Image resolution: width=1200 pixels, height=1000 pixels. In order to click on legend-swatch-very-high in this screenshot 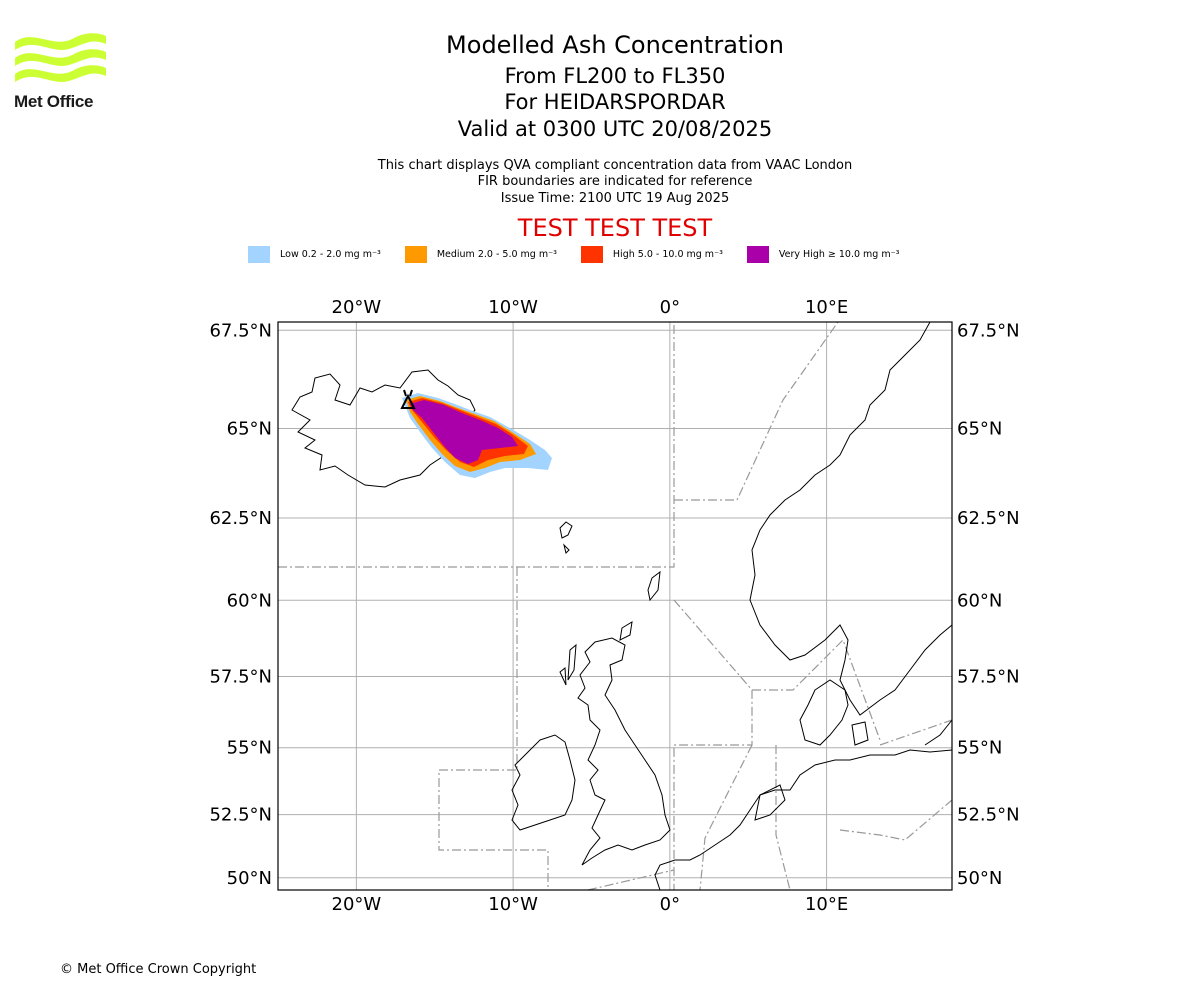, I will do `click(757, 254)`.